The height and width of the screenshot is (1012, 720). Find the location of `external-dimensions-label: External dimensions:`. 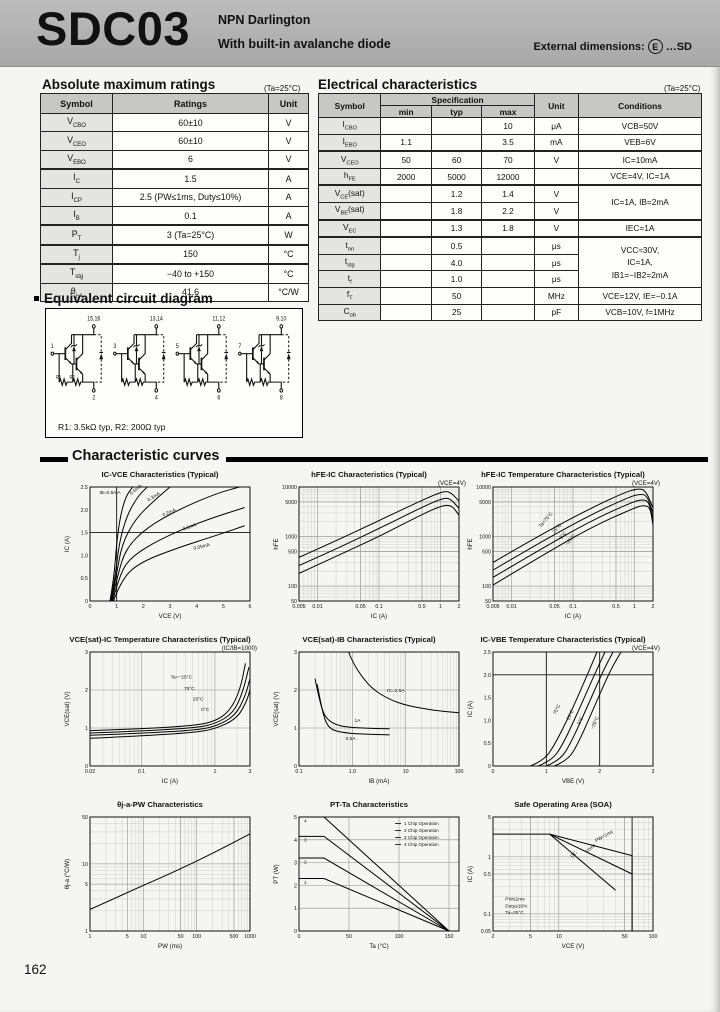

external-dimensions-label: External dimensions: is located at coordinates (589, 46).